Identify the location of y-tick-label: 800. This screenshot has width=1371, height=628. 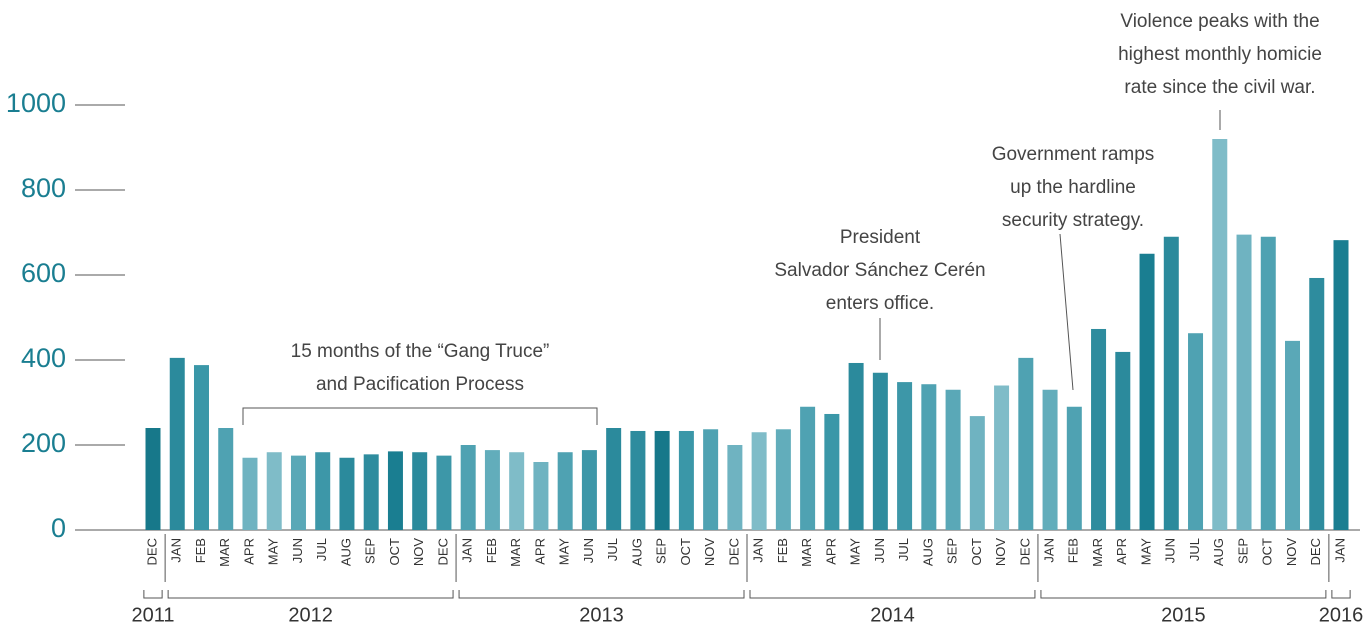
(43, 188).